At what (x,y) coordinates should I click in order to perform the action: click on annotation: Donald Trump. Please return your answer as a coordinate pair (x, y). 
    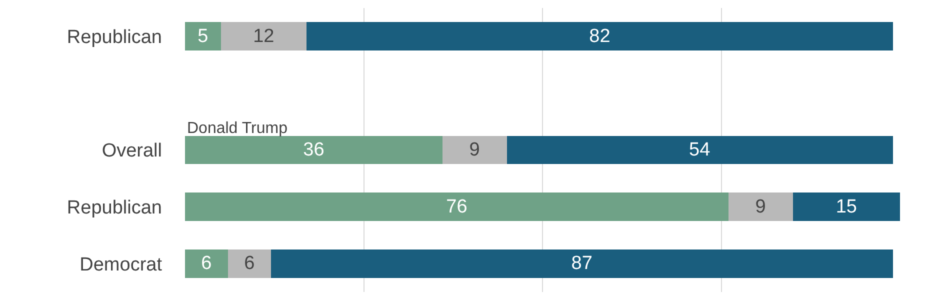
    Looking at the image, I should click on (237, 128).